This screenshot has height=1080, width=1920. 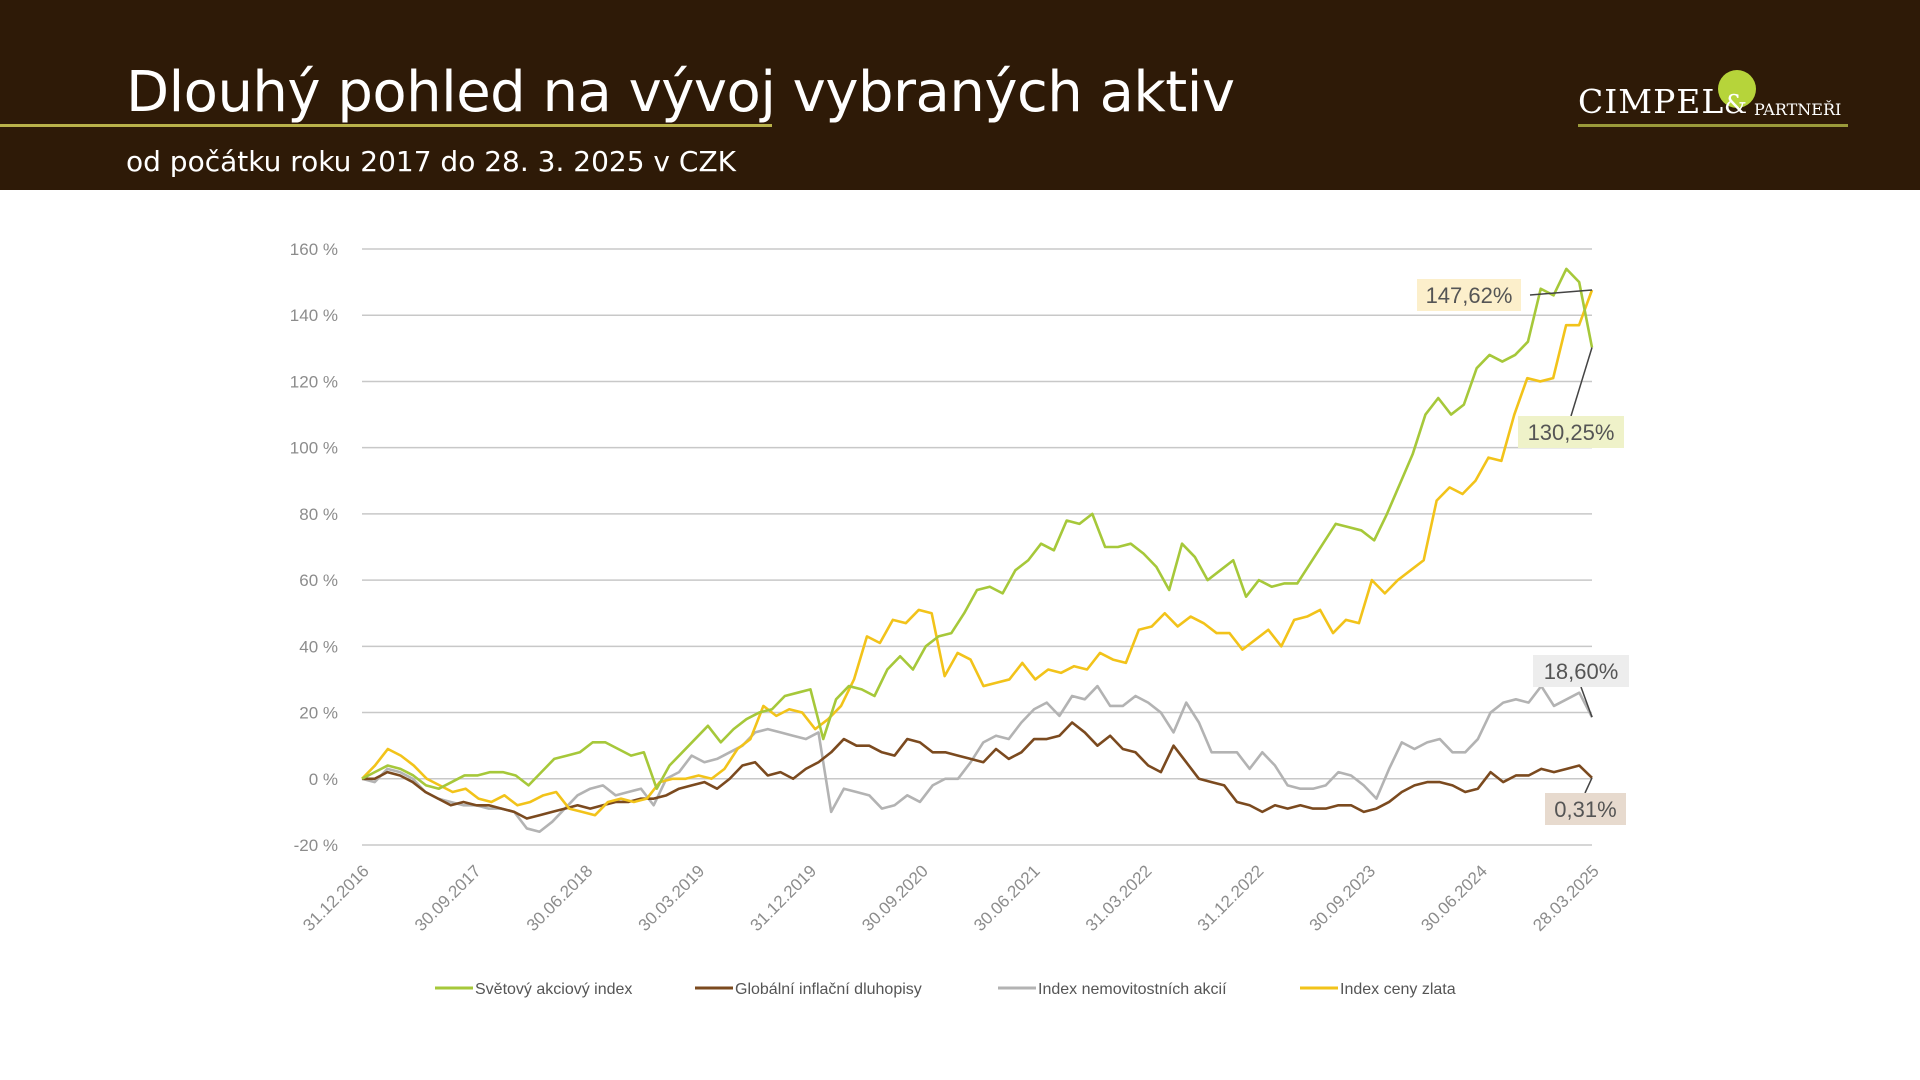 What do you see at coordinates (323, 779) in the screenshot?
I see `y-tick-label: 0 %` at bounding box center [323, 779].